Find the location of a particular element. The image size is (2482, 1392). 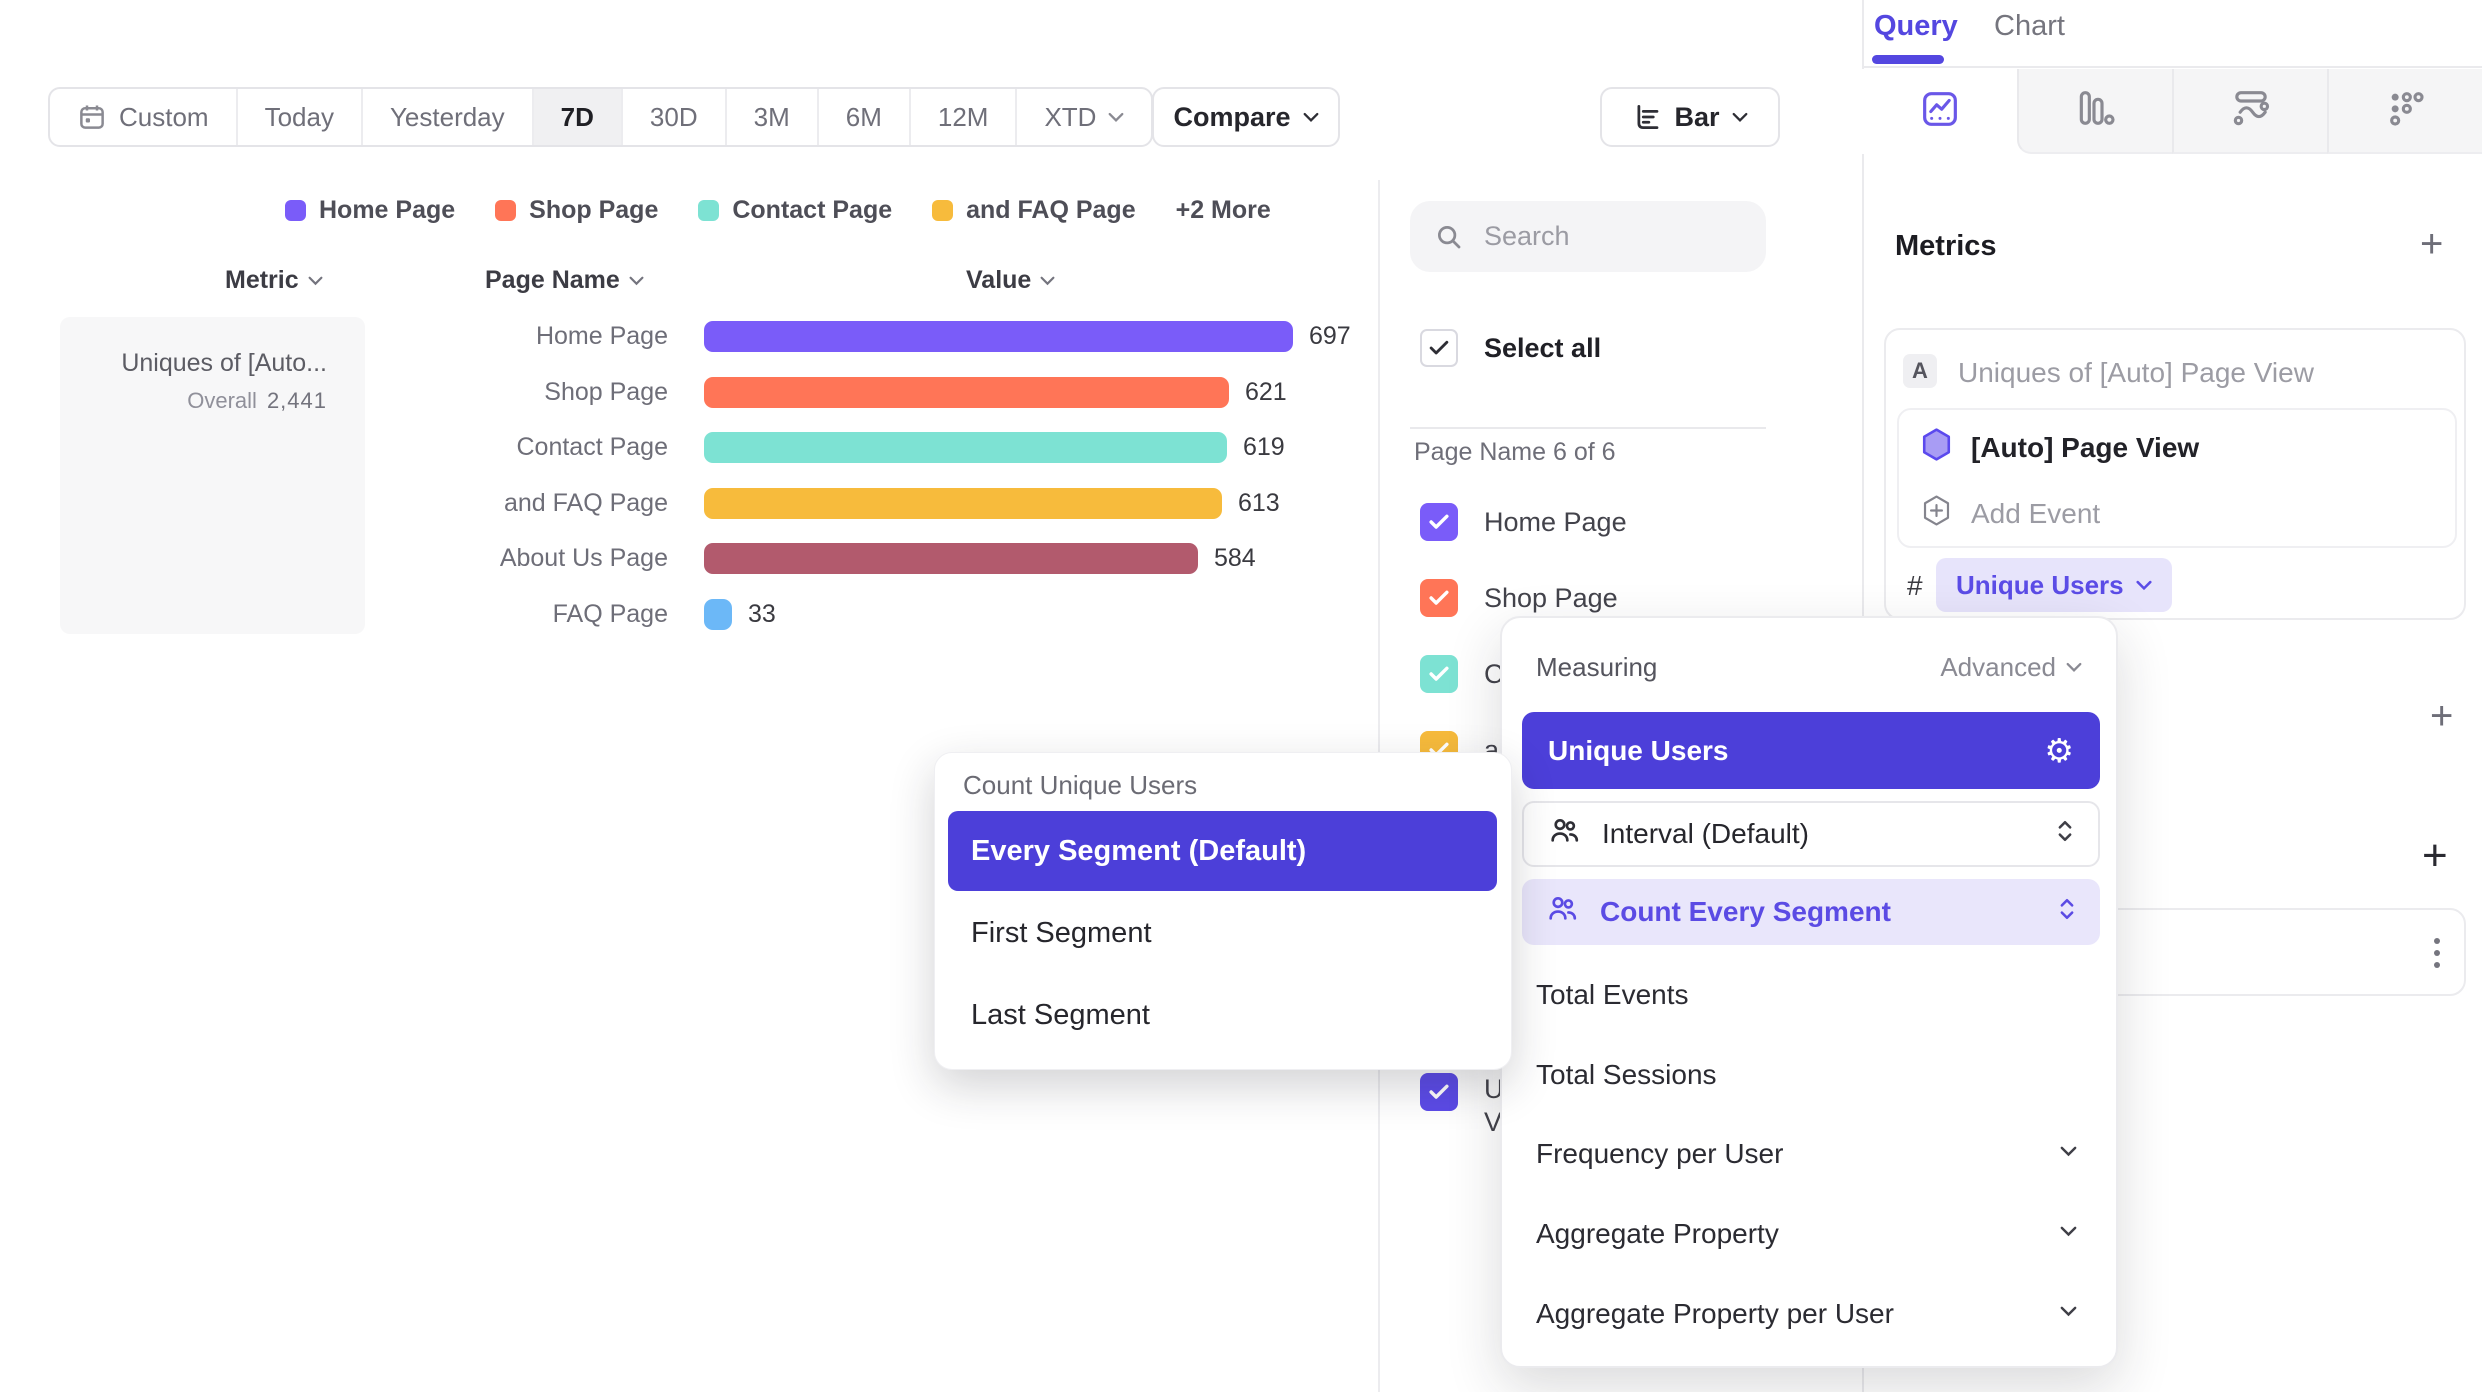

filter-item-shop-page: Shop Page is located at coordinates (1519, 598).